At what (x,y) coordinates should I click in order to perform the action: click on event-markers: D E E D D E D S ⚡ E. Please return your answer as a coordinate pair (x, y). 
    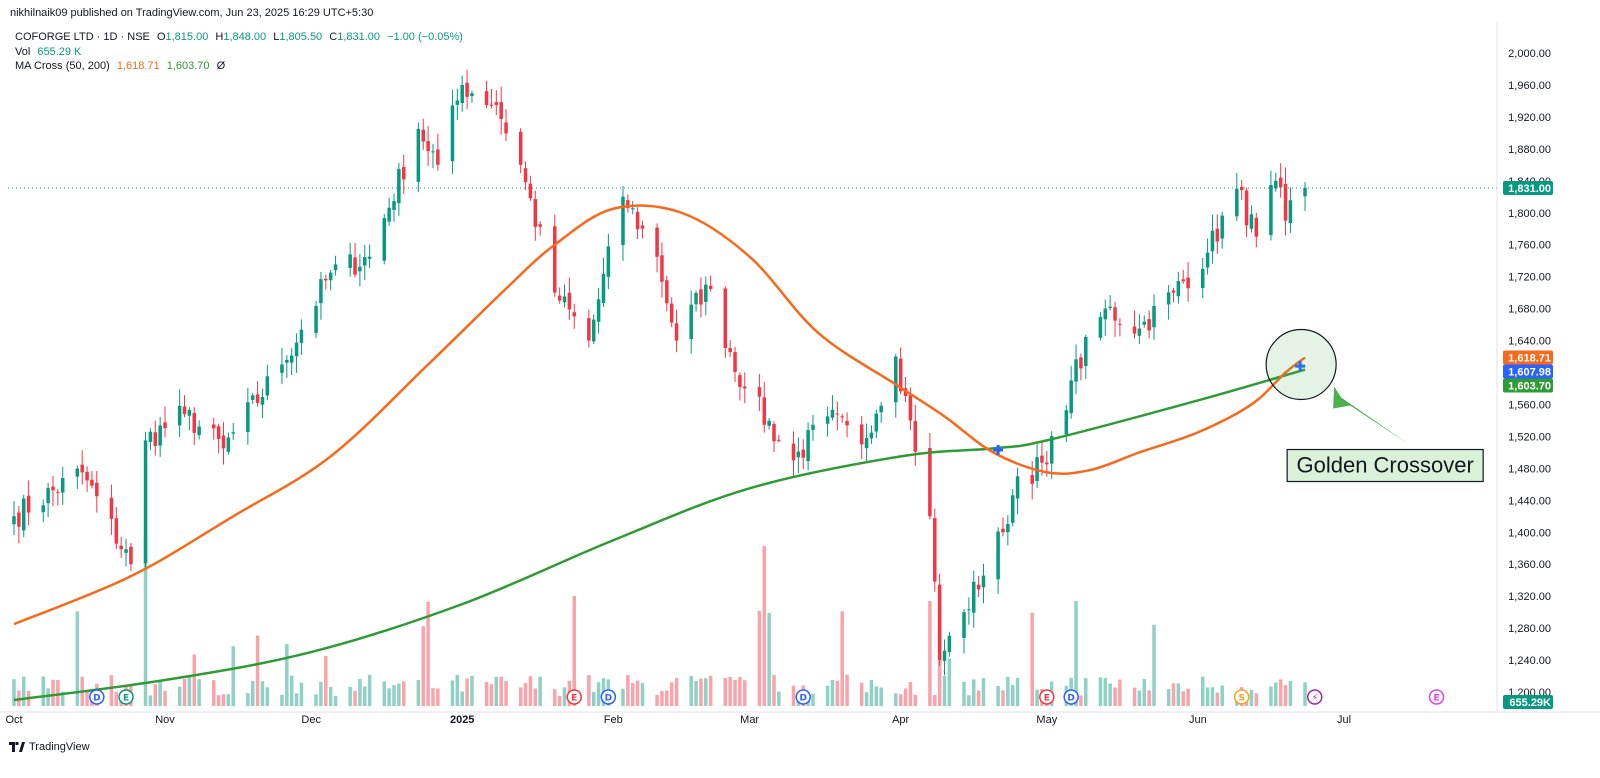
    Looking at the image, I should click on (767, 697).